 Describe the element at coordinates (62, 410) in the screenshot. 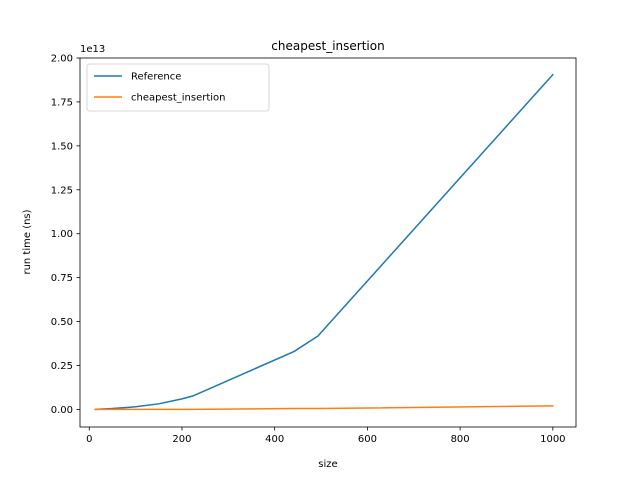

I see `y-tick-label: 0.00` at that location.